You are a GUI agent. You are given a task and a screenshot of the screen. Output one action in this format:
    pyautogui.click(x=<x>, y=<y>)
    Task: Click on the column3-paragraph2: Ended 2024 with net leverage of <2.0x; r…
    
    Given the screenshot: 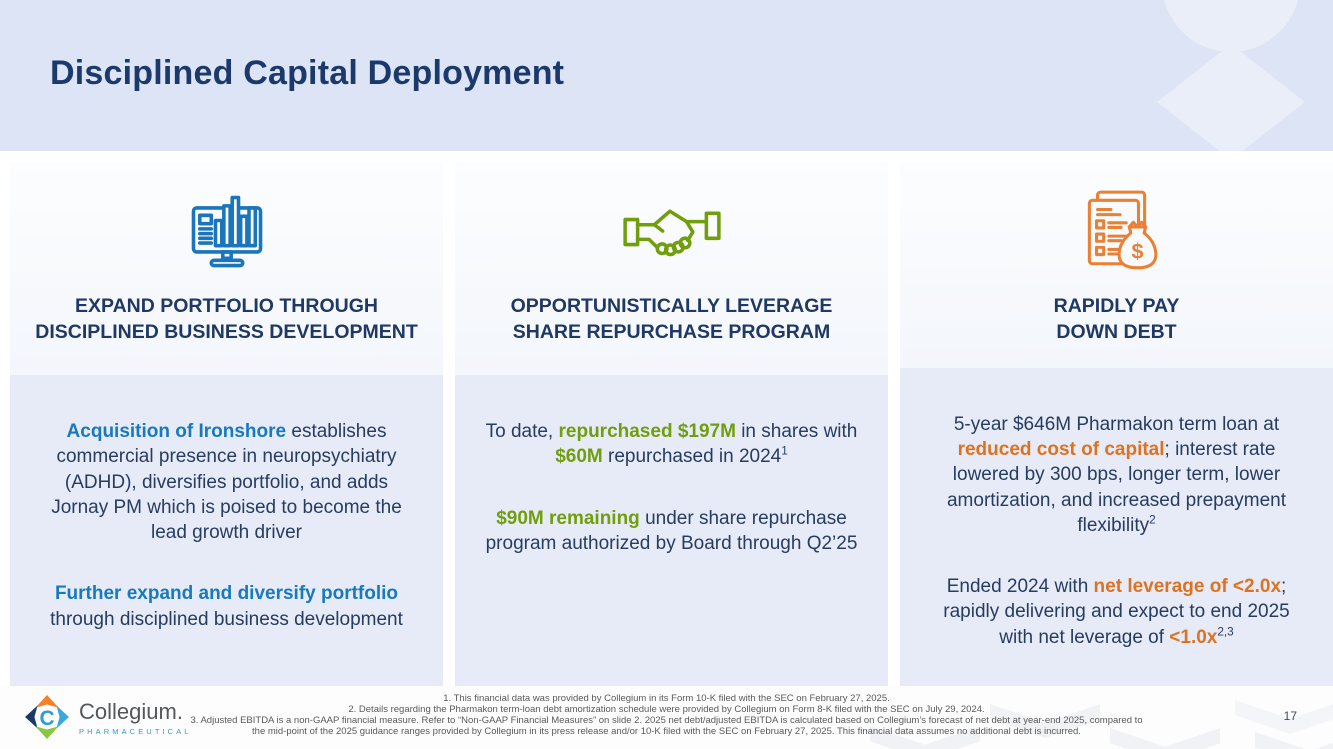 What is the action you would take?
    pyautogui.click(x=1116, y=612)
    